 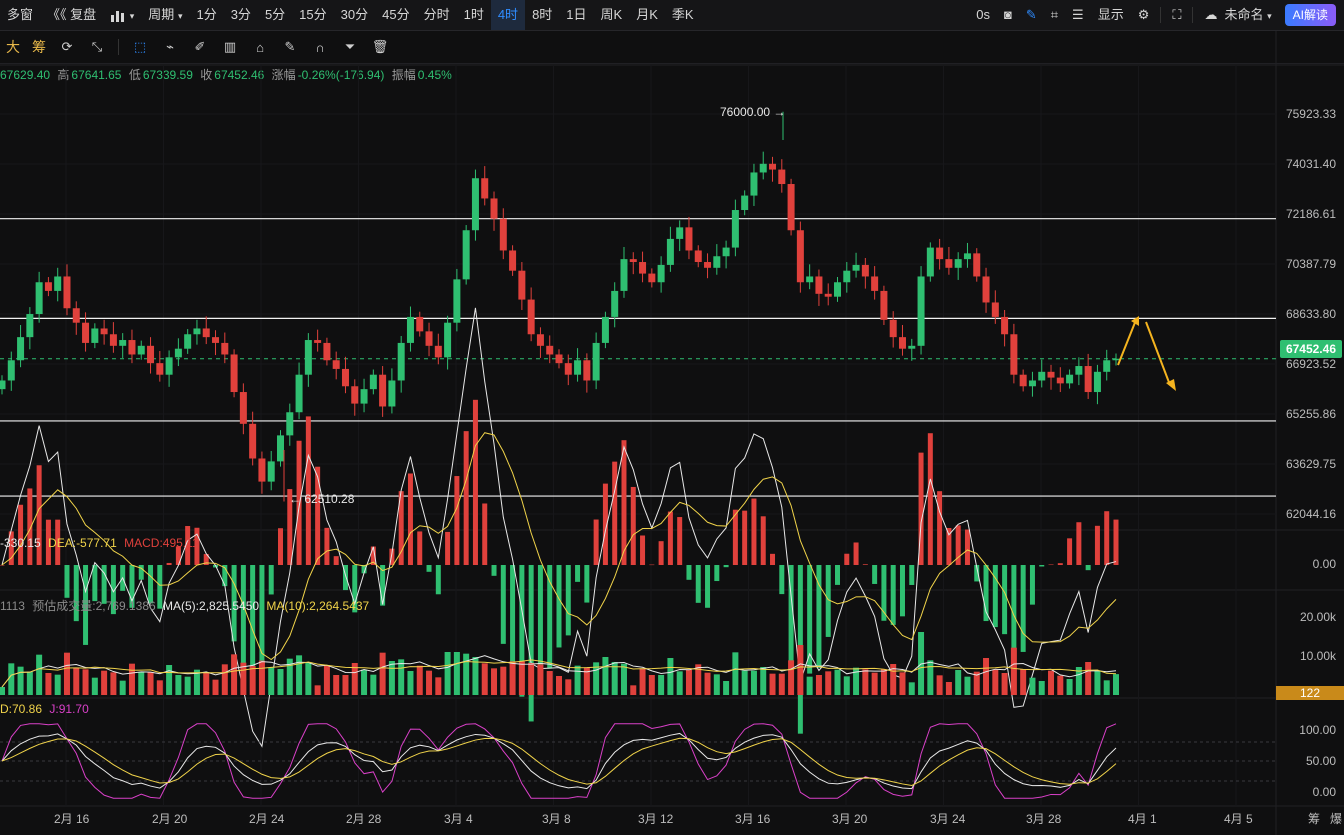 I want to click on tab-week: 周K, so click(x=611, y=14).